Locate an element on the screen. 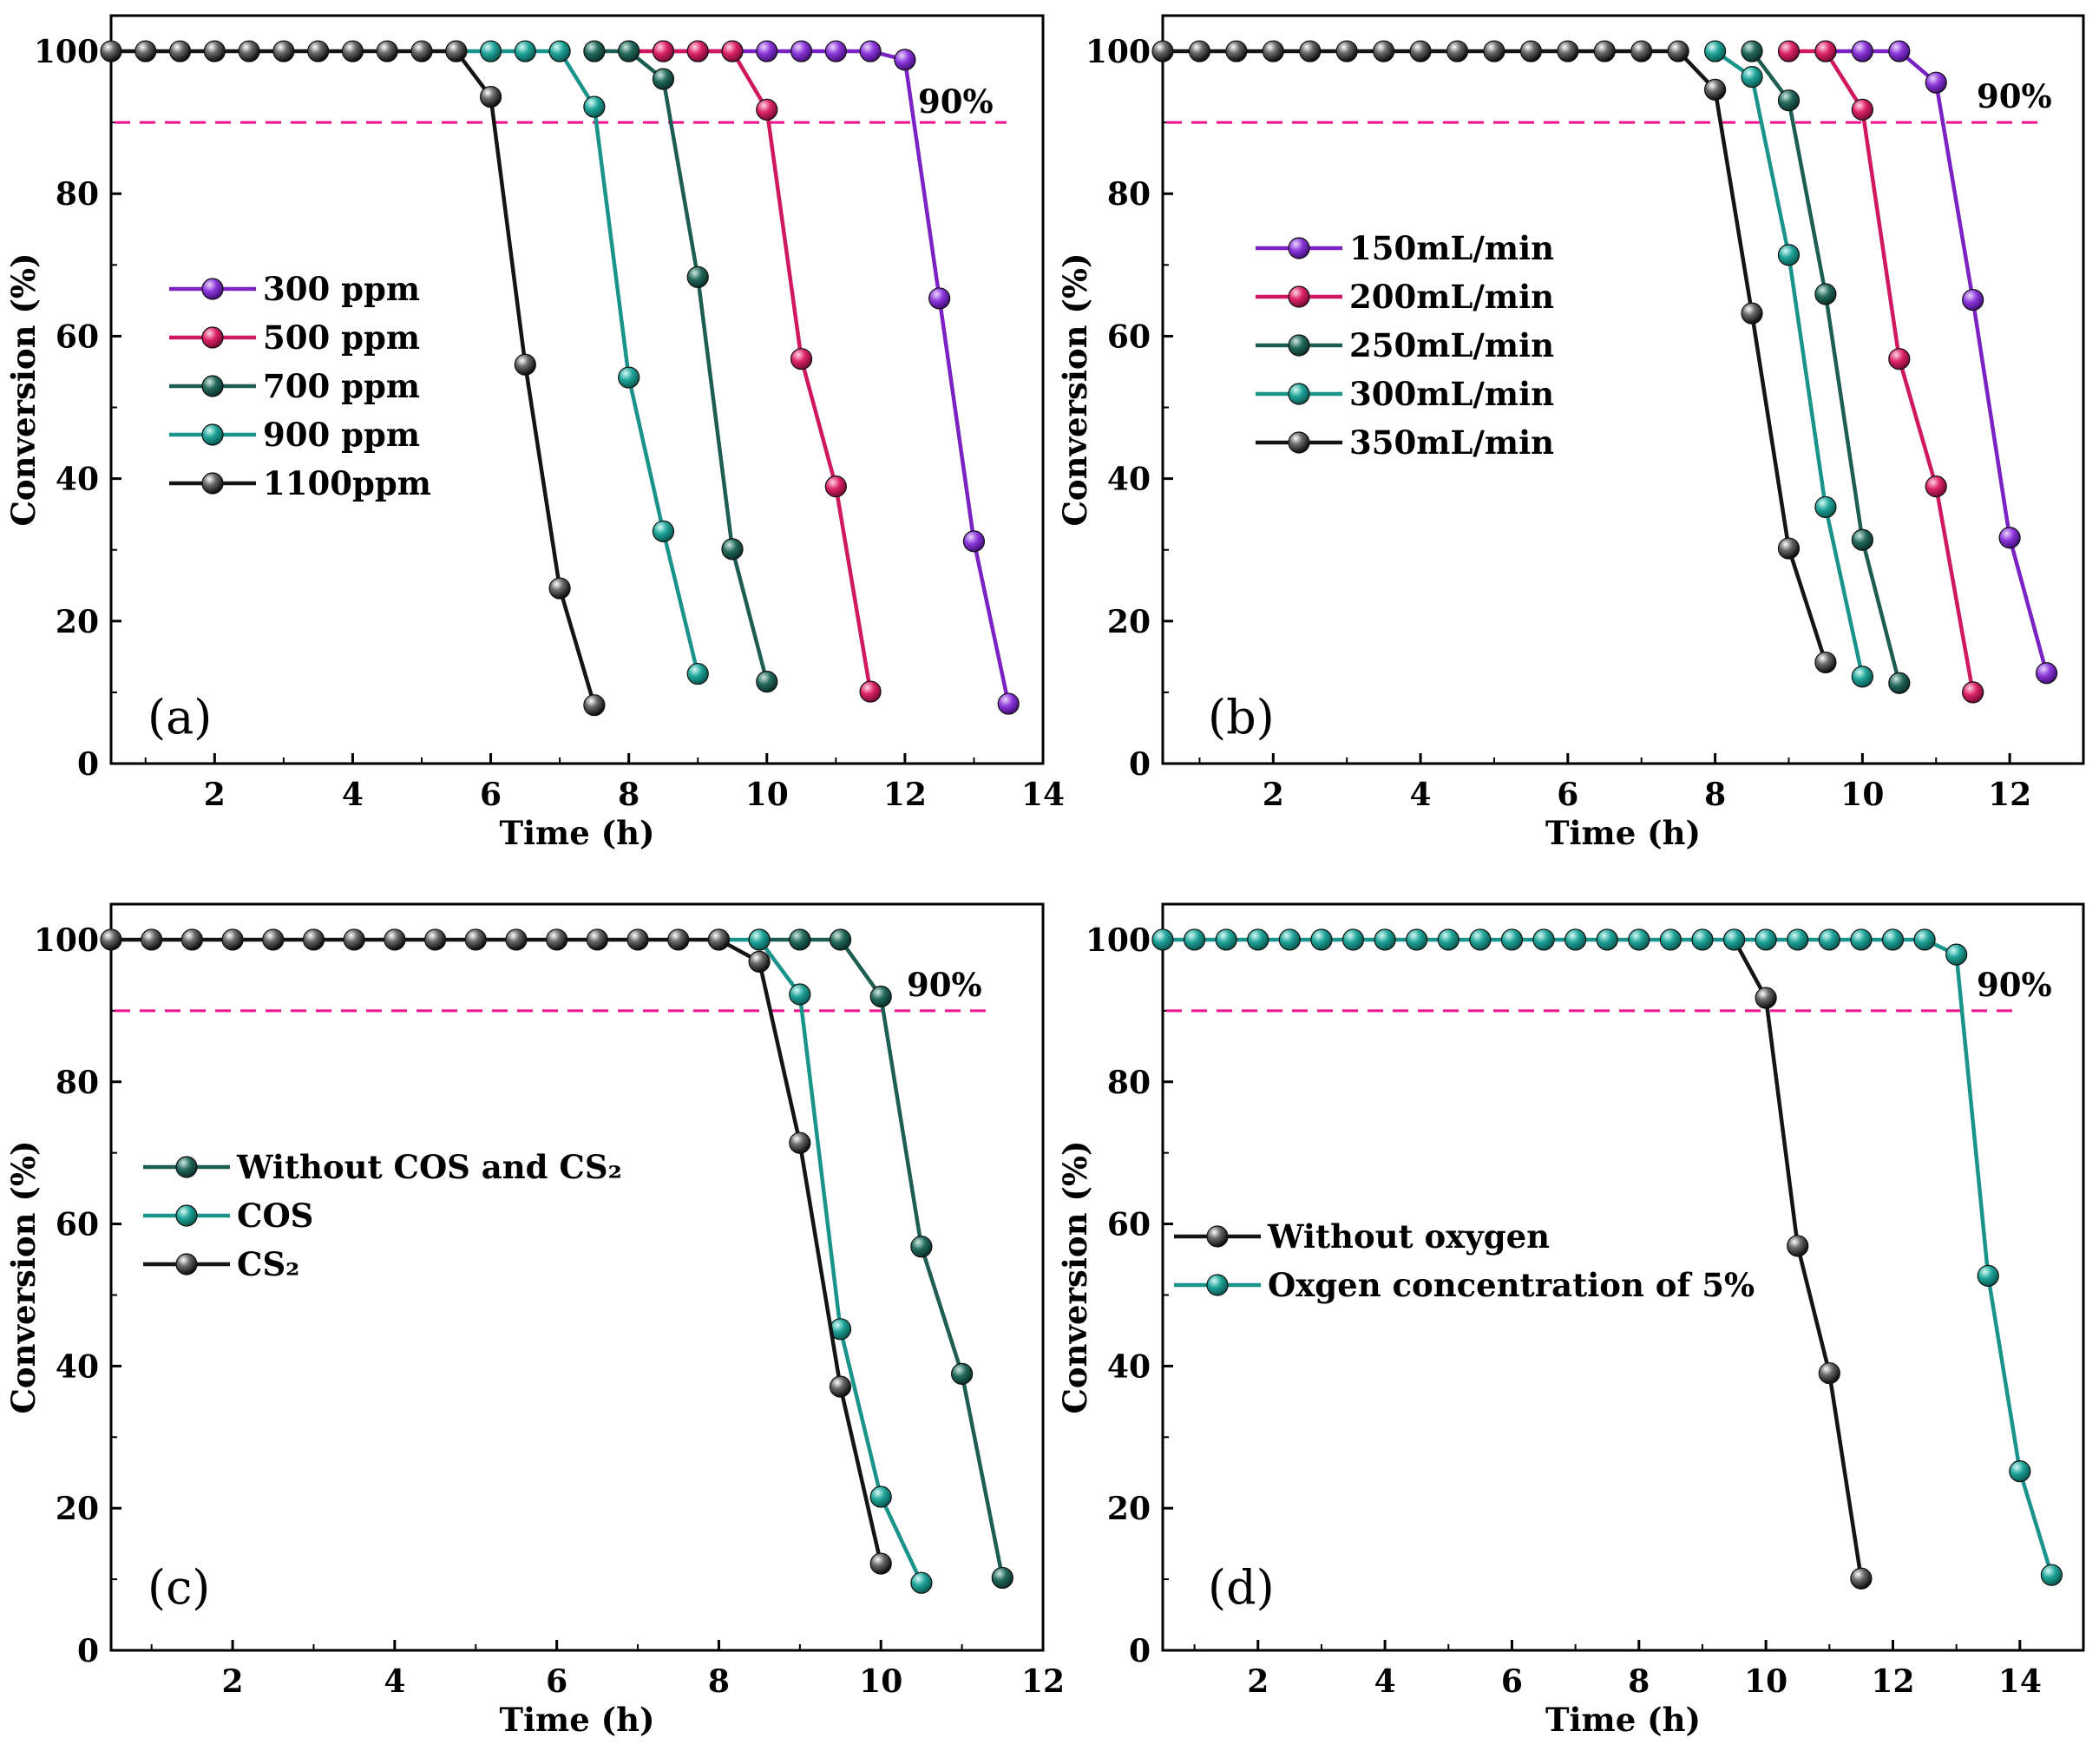  x-tick-label: 2 is located at coordinates (233, 1681).